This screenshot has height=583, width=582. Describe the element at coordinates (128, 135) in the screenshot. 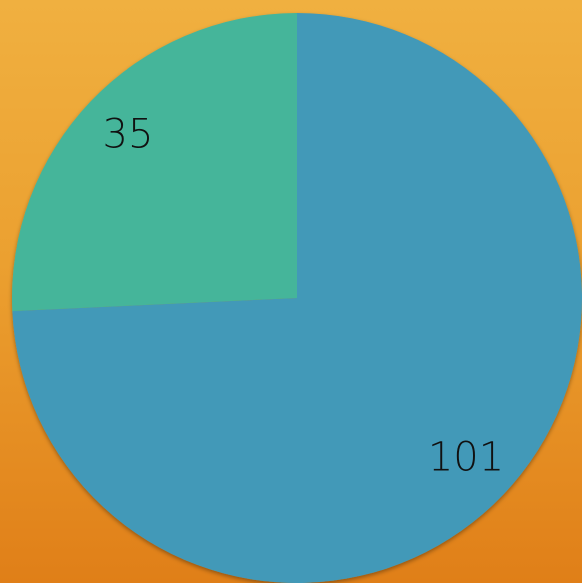

I see `data-label: 35` at that location.